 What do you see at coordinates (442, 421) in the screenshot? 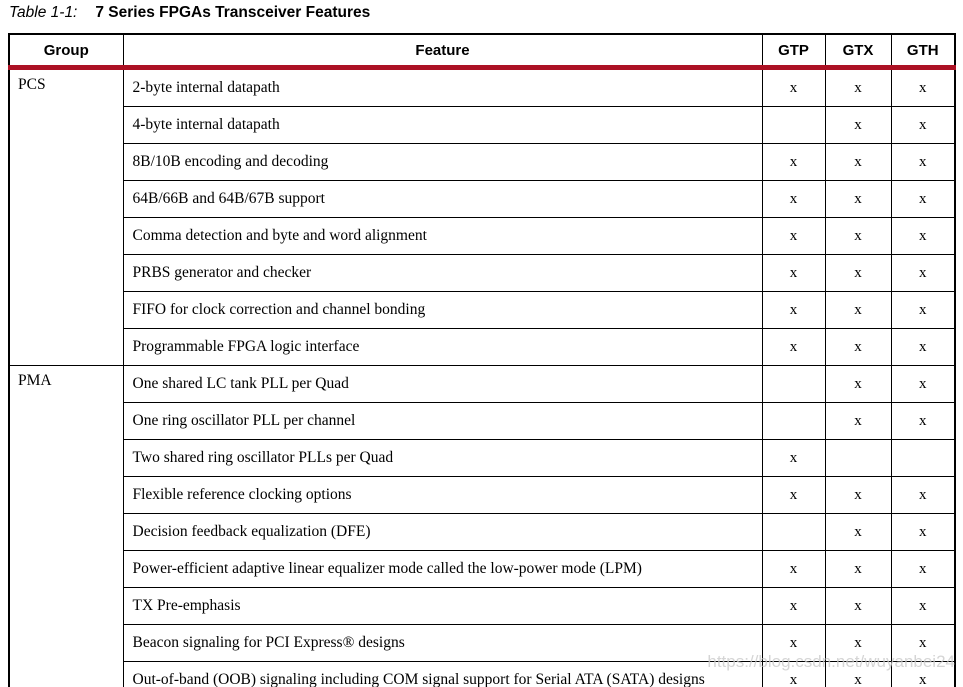
I see `feature-cell: One ring oscillator PLL per channel` at bounding box center [442, 421].